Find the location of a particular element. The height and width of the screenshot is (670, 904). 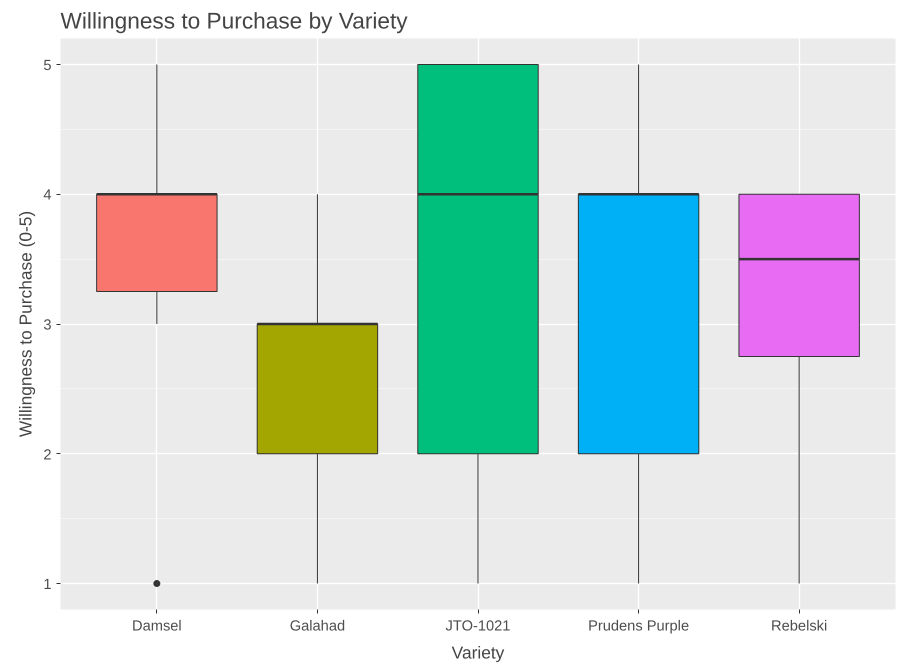

y-axis-title: Willingness to Purchase (0-5) is located at coordinates (25, 324).